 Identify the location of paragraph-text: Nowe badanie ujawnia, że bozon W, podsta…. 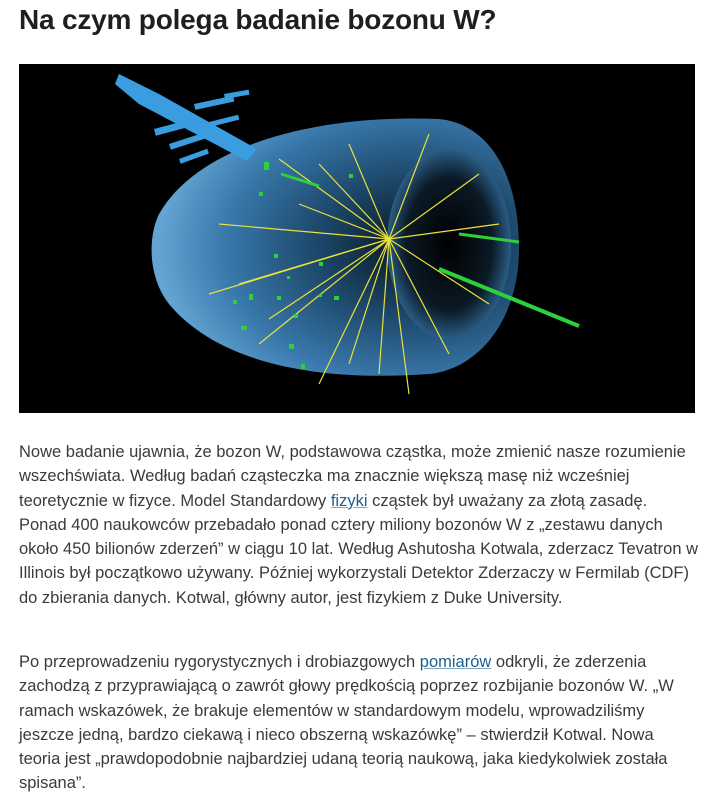
(352, 476).